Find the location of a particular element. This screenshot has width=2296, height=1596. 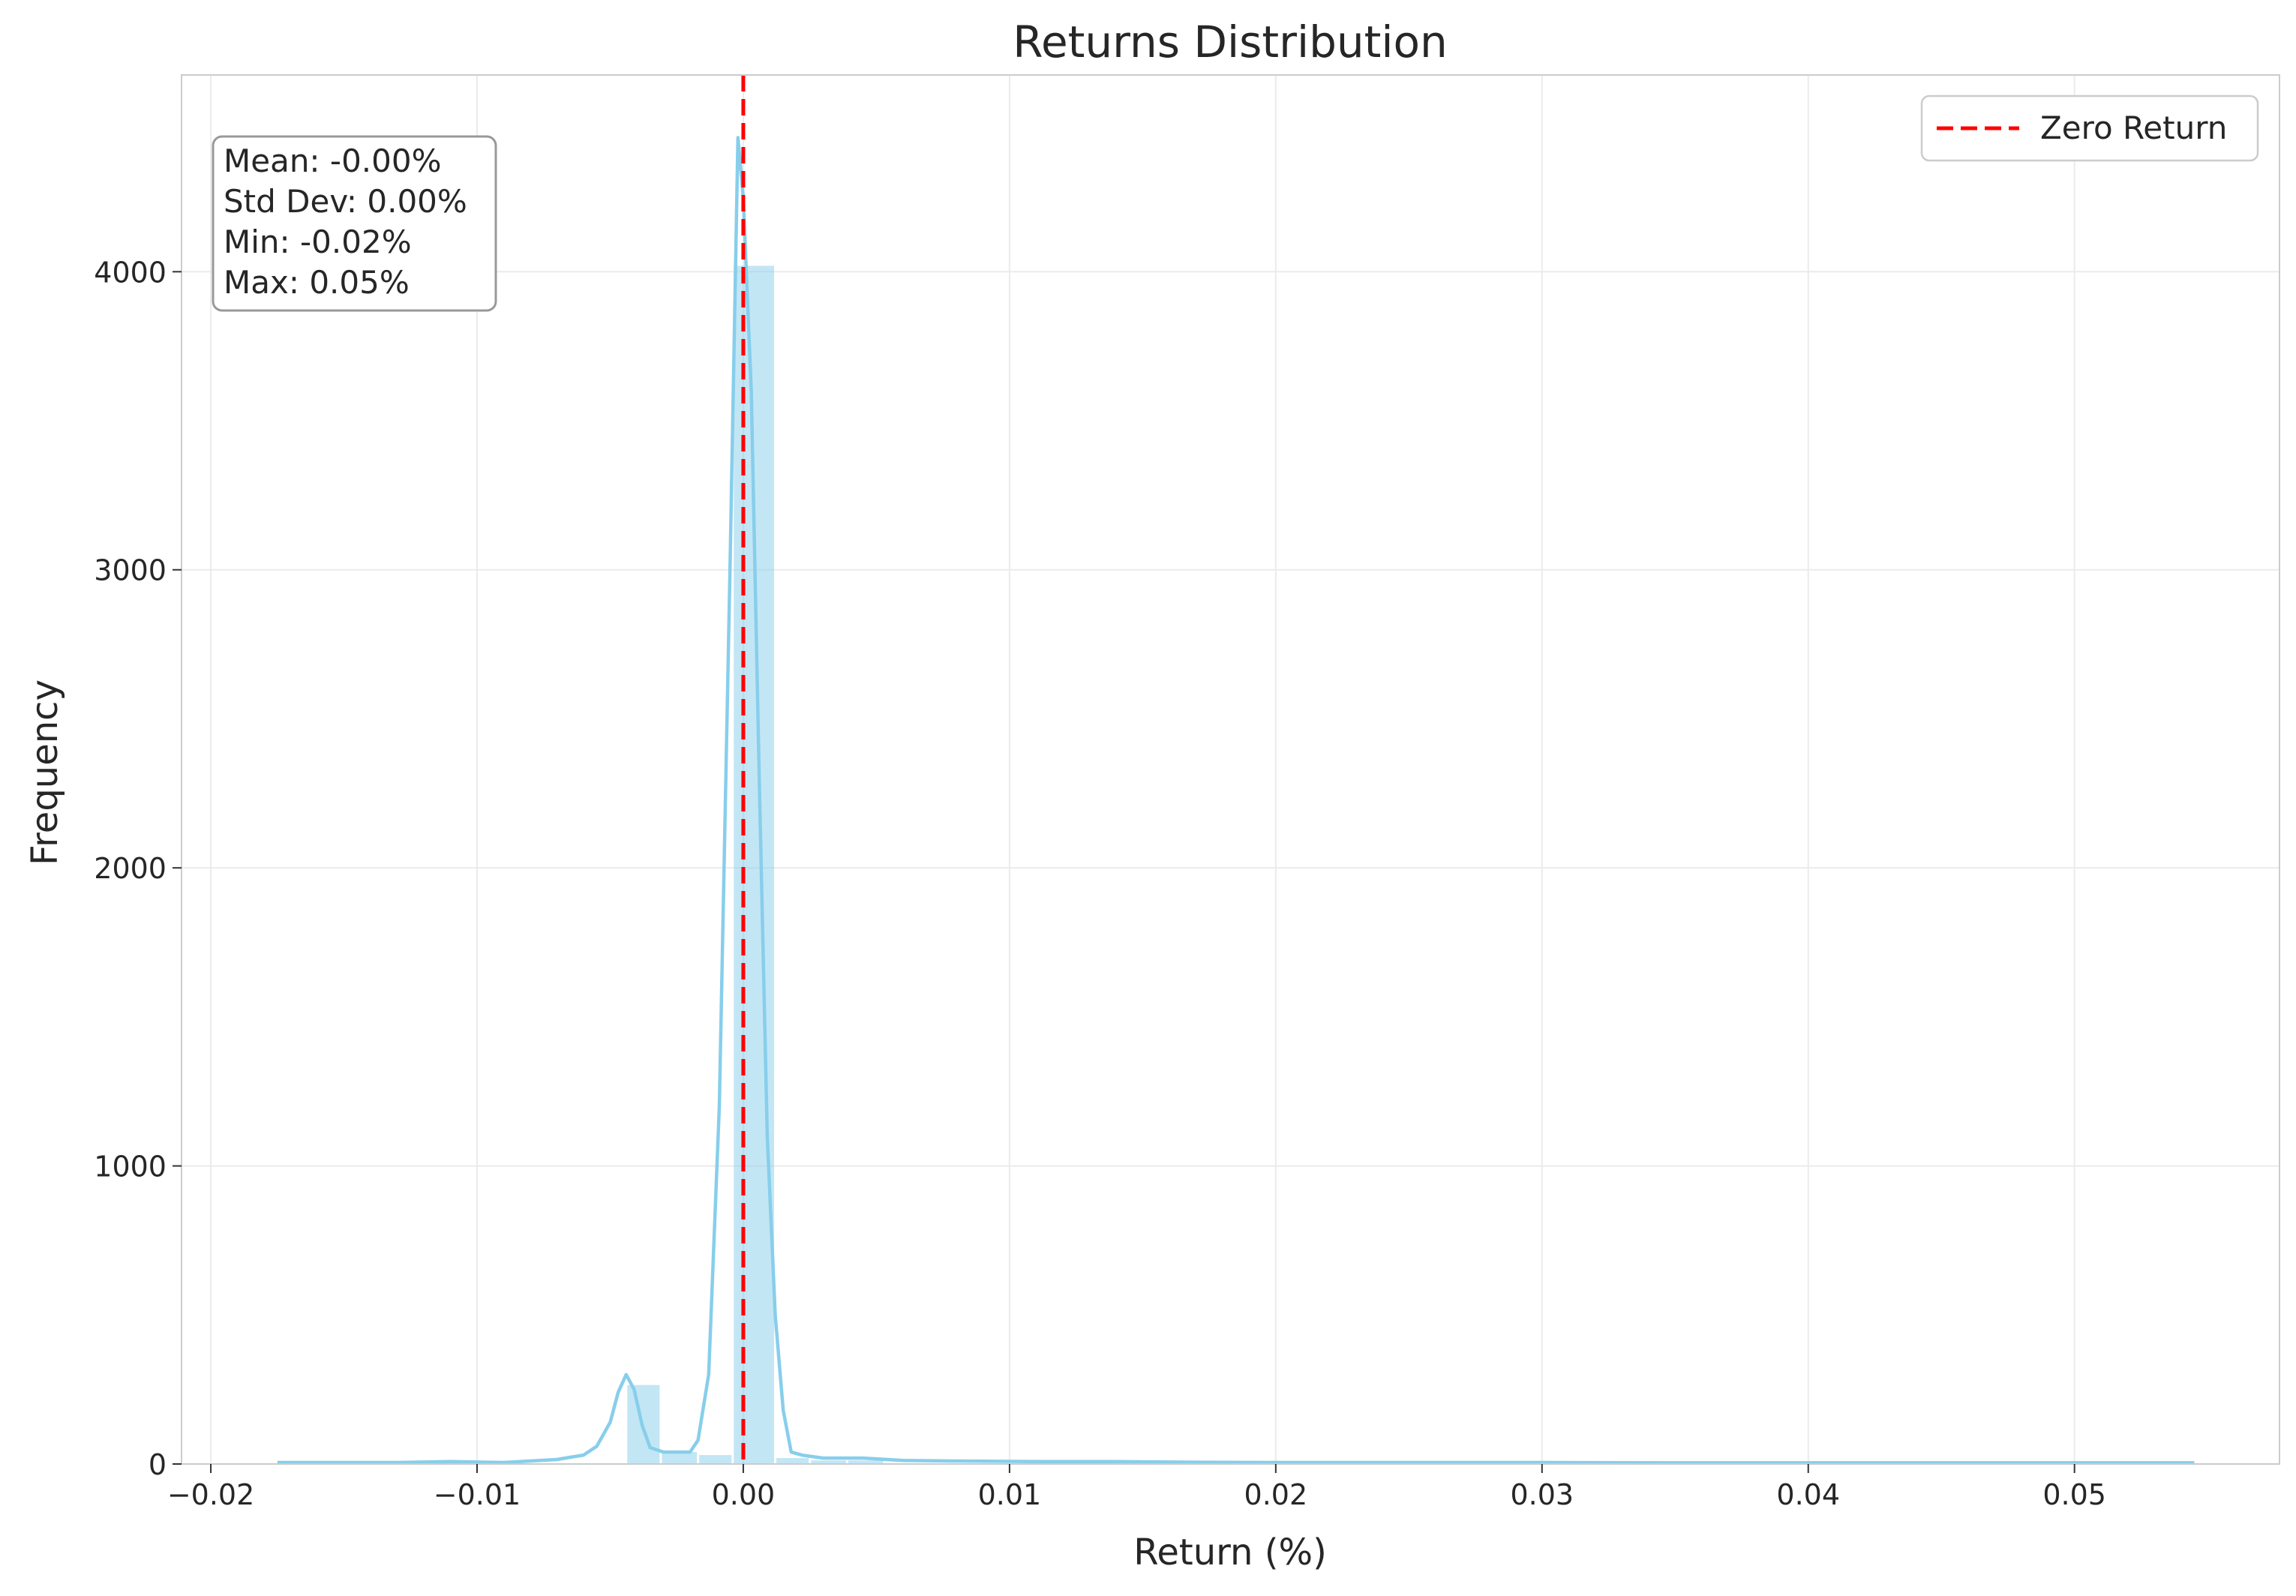

x-tick-label: −0.02 is located at coordinates (210, 1494).